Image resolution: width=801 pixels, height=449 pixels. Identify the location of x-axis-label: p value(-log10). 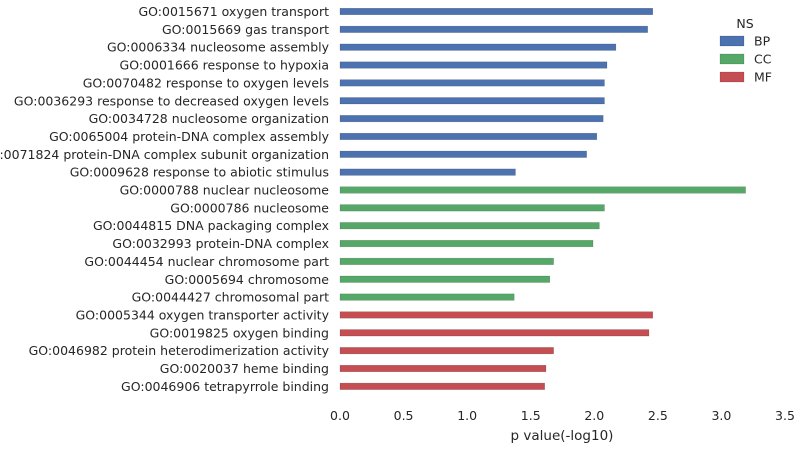
(562, 436).